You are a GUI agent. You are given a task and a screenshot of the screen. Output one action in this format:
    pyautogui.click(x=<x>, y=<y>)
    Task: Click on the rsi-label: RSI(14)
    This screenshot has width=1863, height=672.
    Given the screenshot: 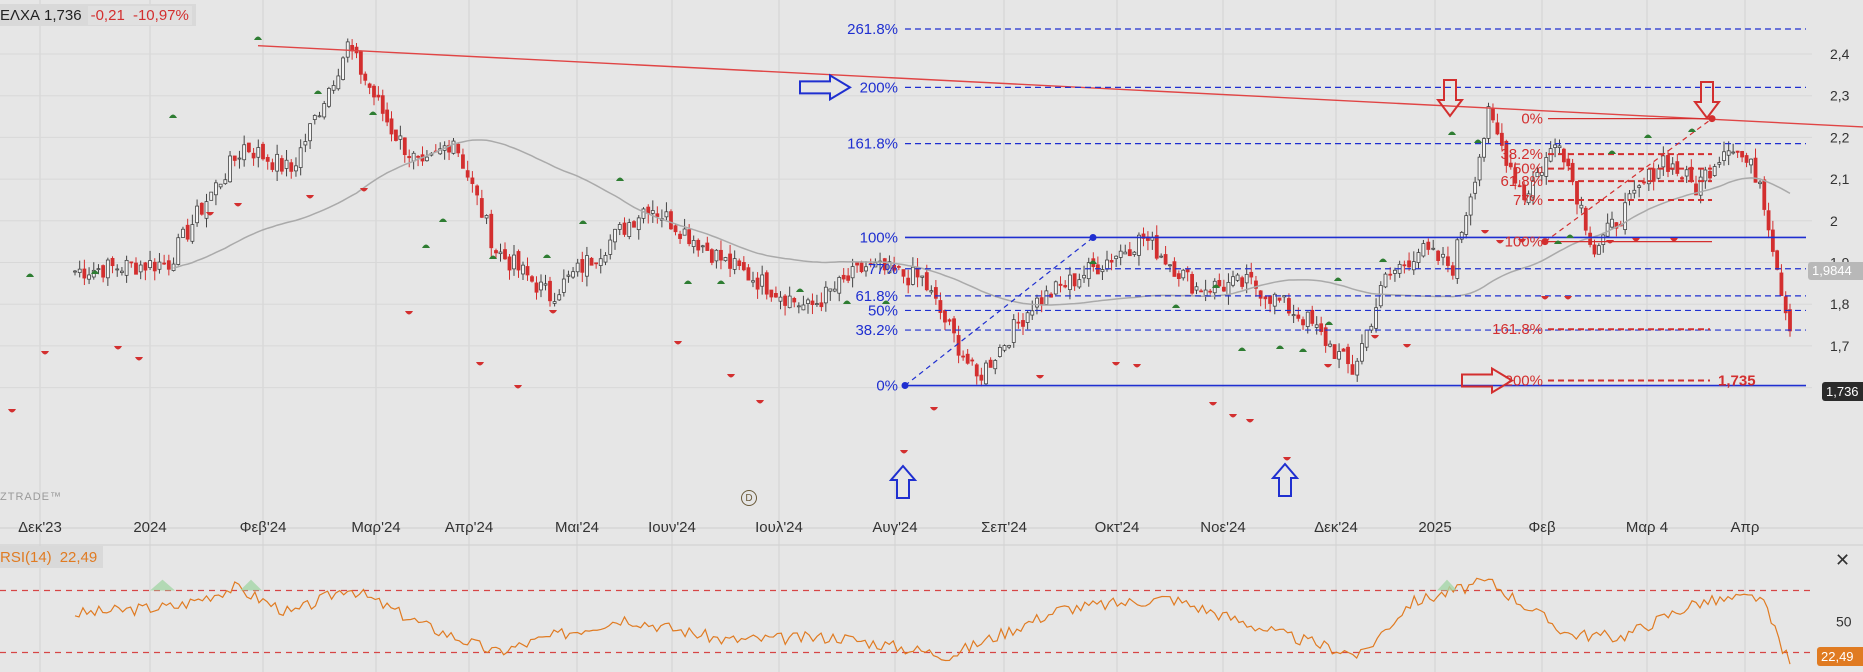 What is the action you would take?
    pyautogui.click(x=26, y=557)
    